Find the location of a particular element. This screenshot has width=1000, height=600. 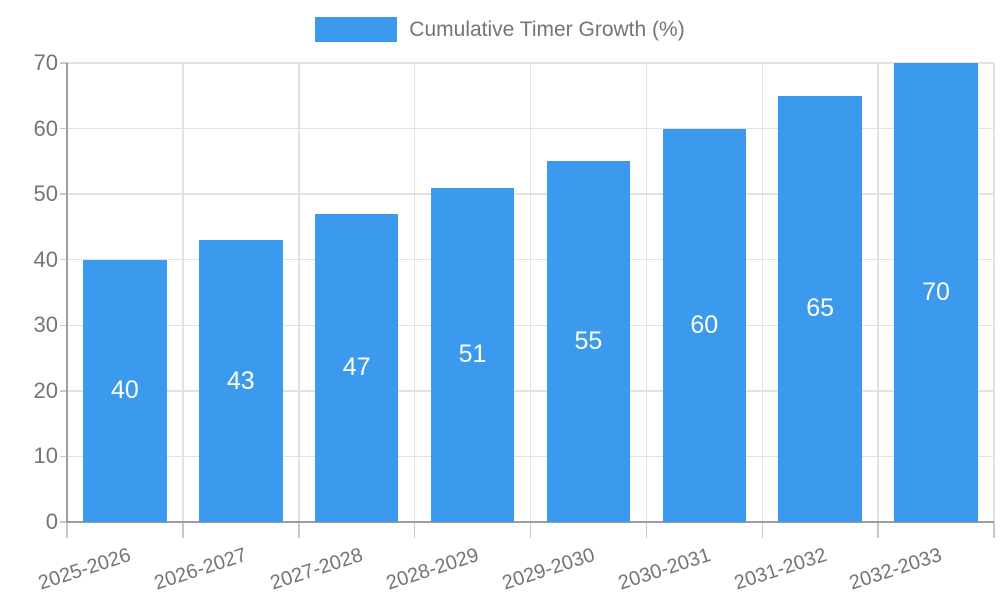

bar: 60 is located at coordinates (704, 325).